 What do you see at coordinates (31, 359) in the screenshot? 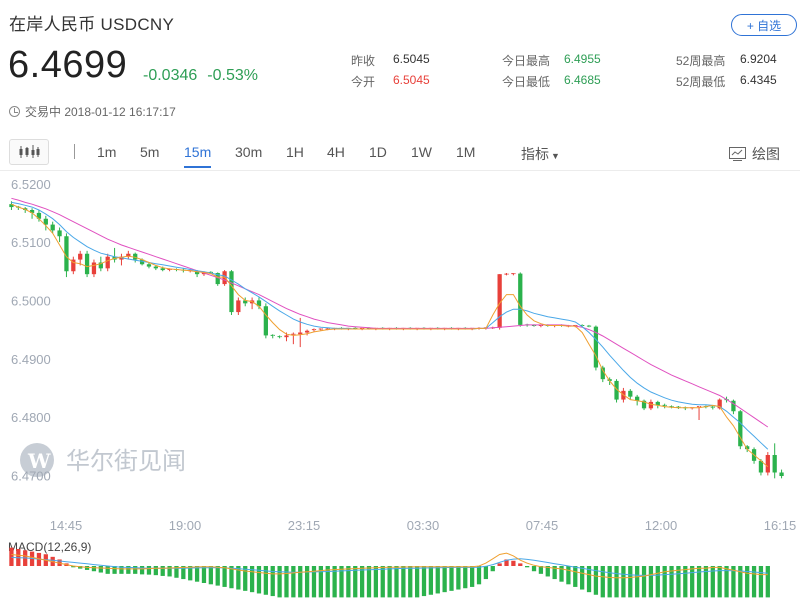
I see `y-tick-label: 6.4900` at bounding box center [31, 359].